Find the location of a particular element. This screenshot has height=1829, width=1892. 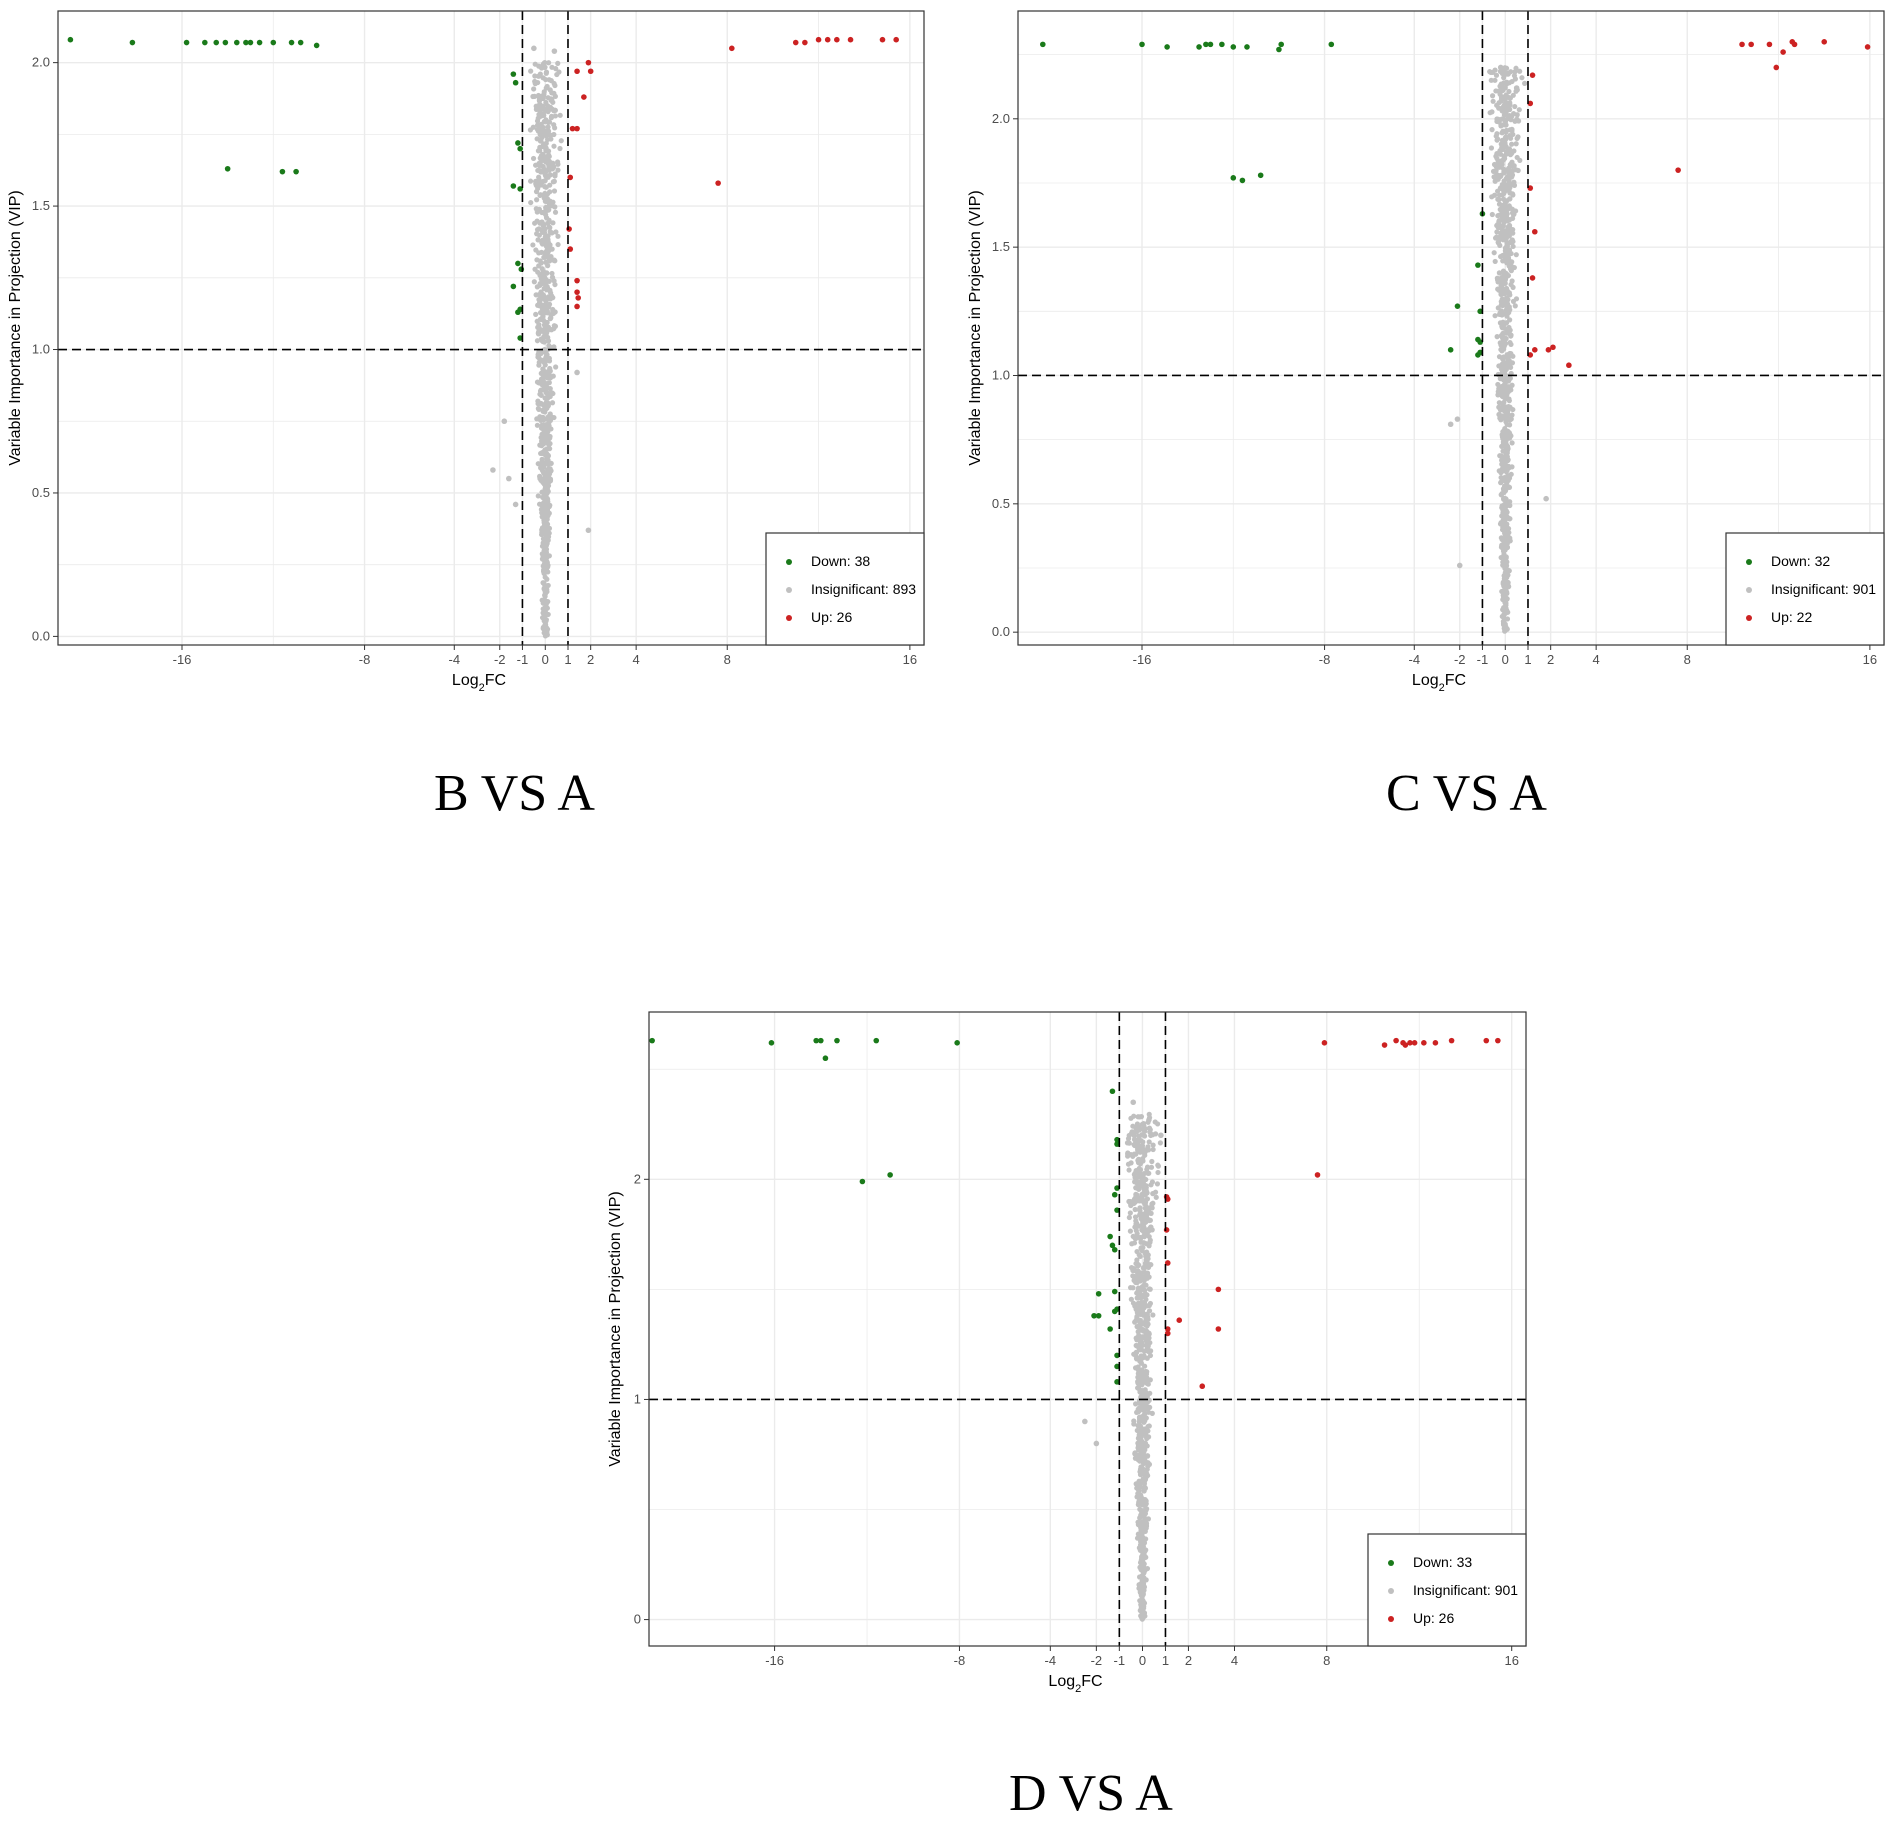

x-tick-label: -1 is located at coordinates (1483, 659).